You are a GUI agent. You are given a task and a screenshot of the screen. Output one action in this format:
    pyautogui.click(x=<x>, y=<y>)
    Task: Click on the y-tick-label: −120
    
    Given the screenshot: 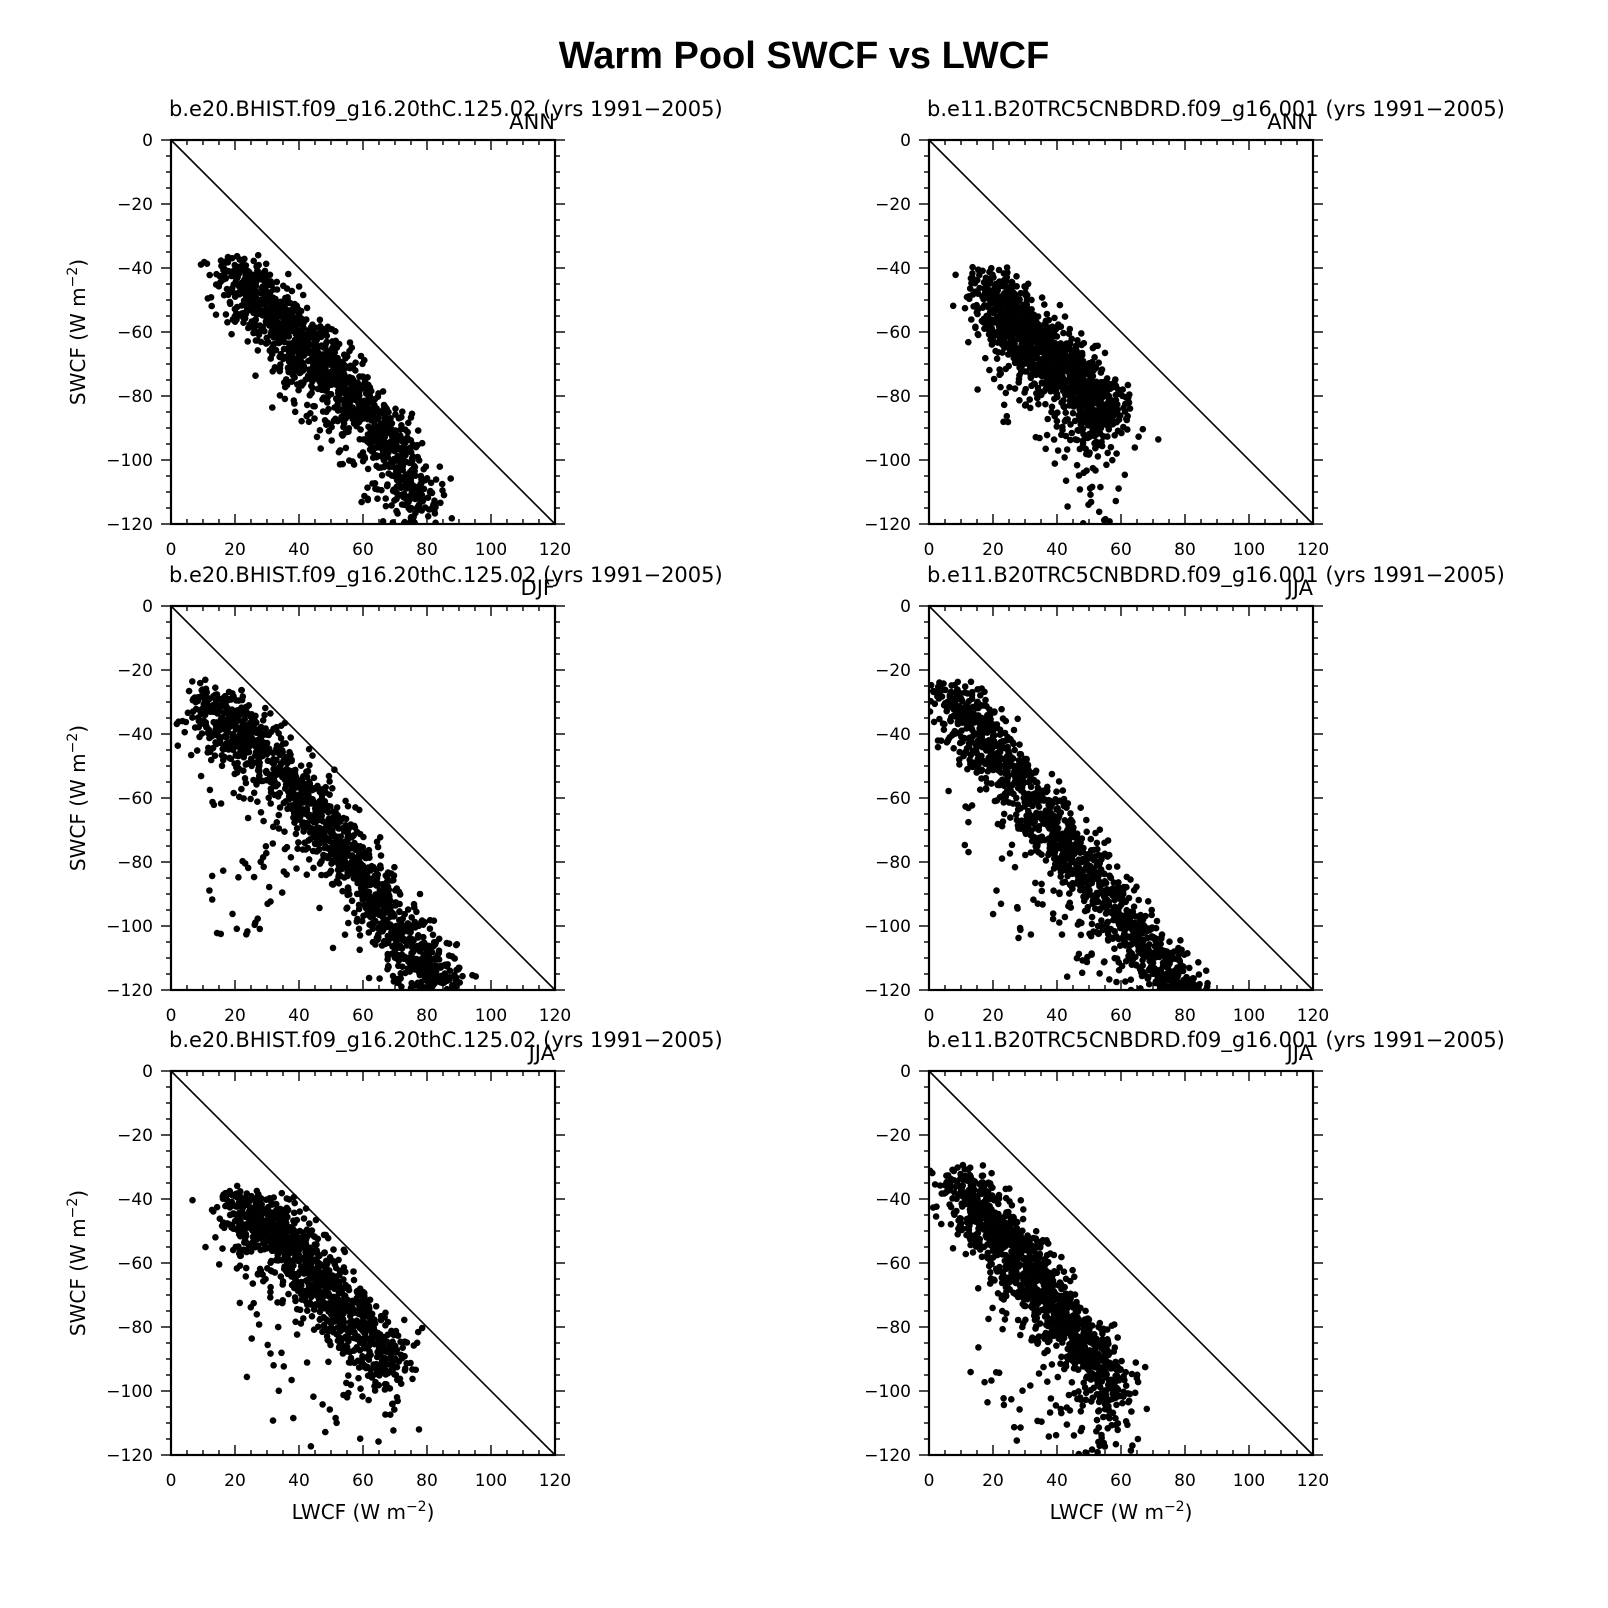 What is the action you would take?
    pyautogui.click(x=887, y=525)
    